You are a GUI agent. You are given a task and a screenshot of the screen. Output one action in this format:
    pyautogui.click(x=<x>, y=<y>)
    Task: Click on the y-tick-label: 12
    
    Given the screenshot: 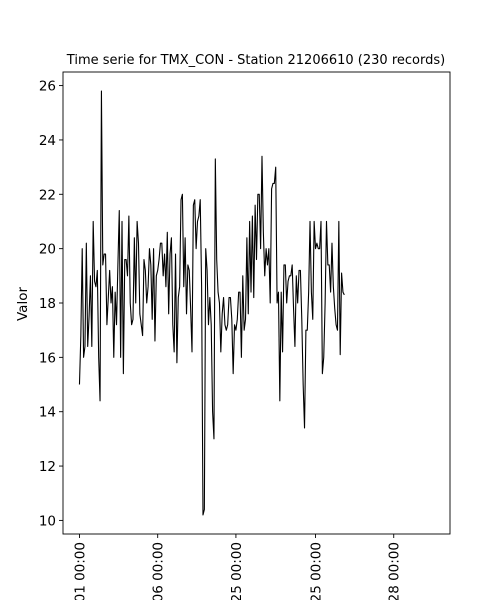 What is the action you would take?
    pyautogui.click(x=47, y=467)
    